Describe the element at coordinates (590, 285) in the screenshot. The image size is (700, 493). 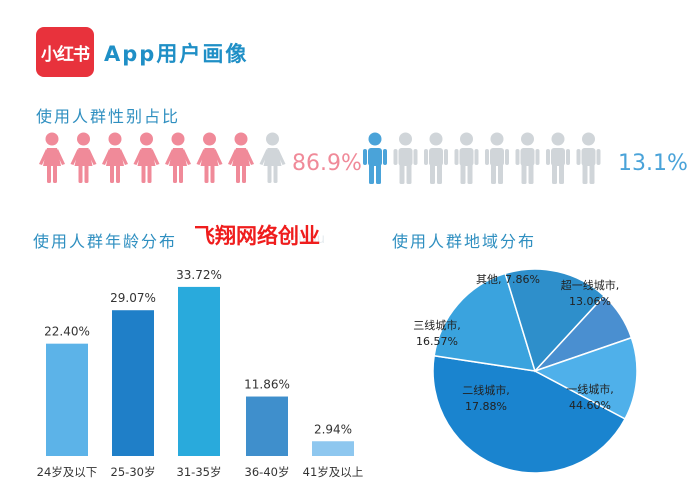
I see `pie-data-label: 超一线城市,` at that location.